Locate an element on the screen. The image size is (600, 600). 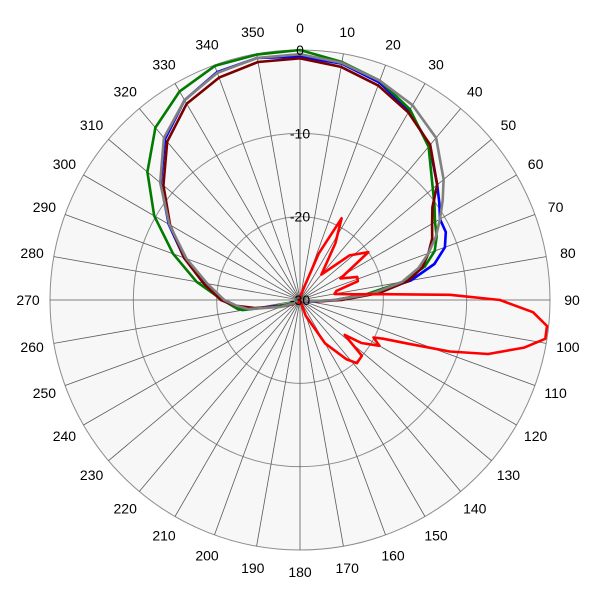
angle-tick-label: 290 is located at coordinates (45, 207).